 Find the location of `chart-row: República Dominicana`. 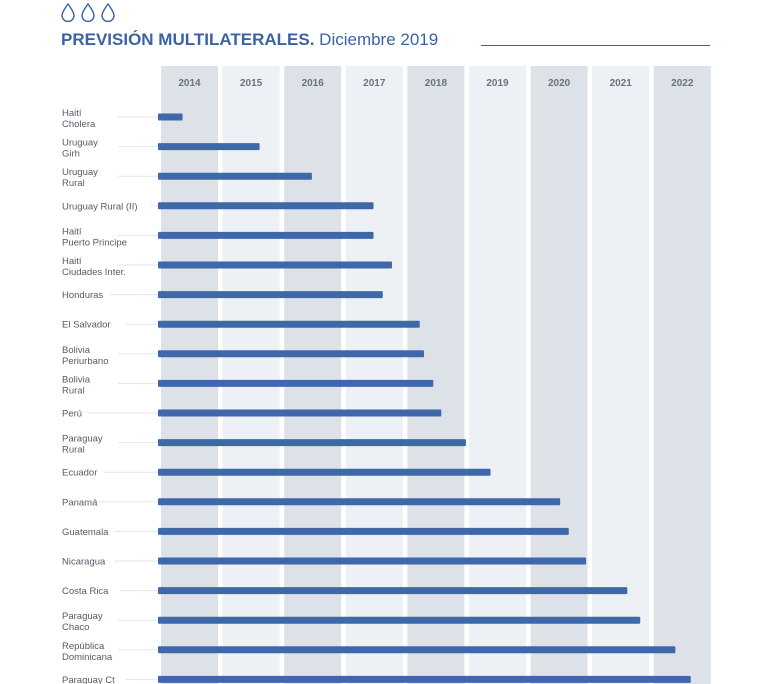

chart-row: República Dominicana is located at coordinates (369, 652).